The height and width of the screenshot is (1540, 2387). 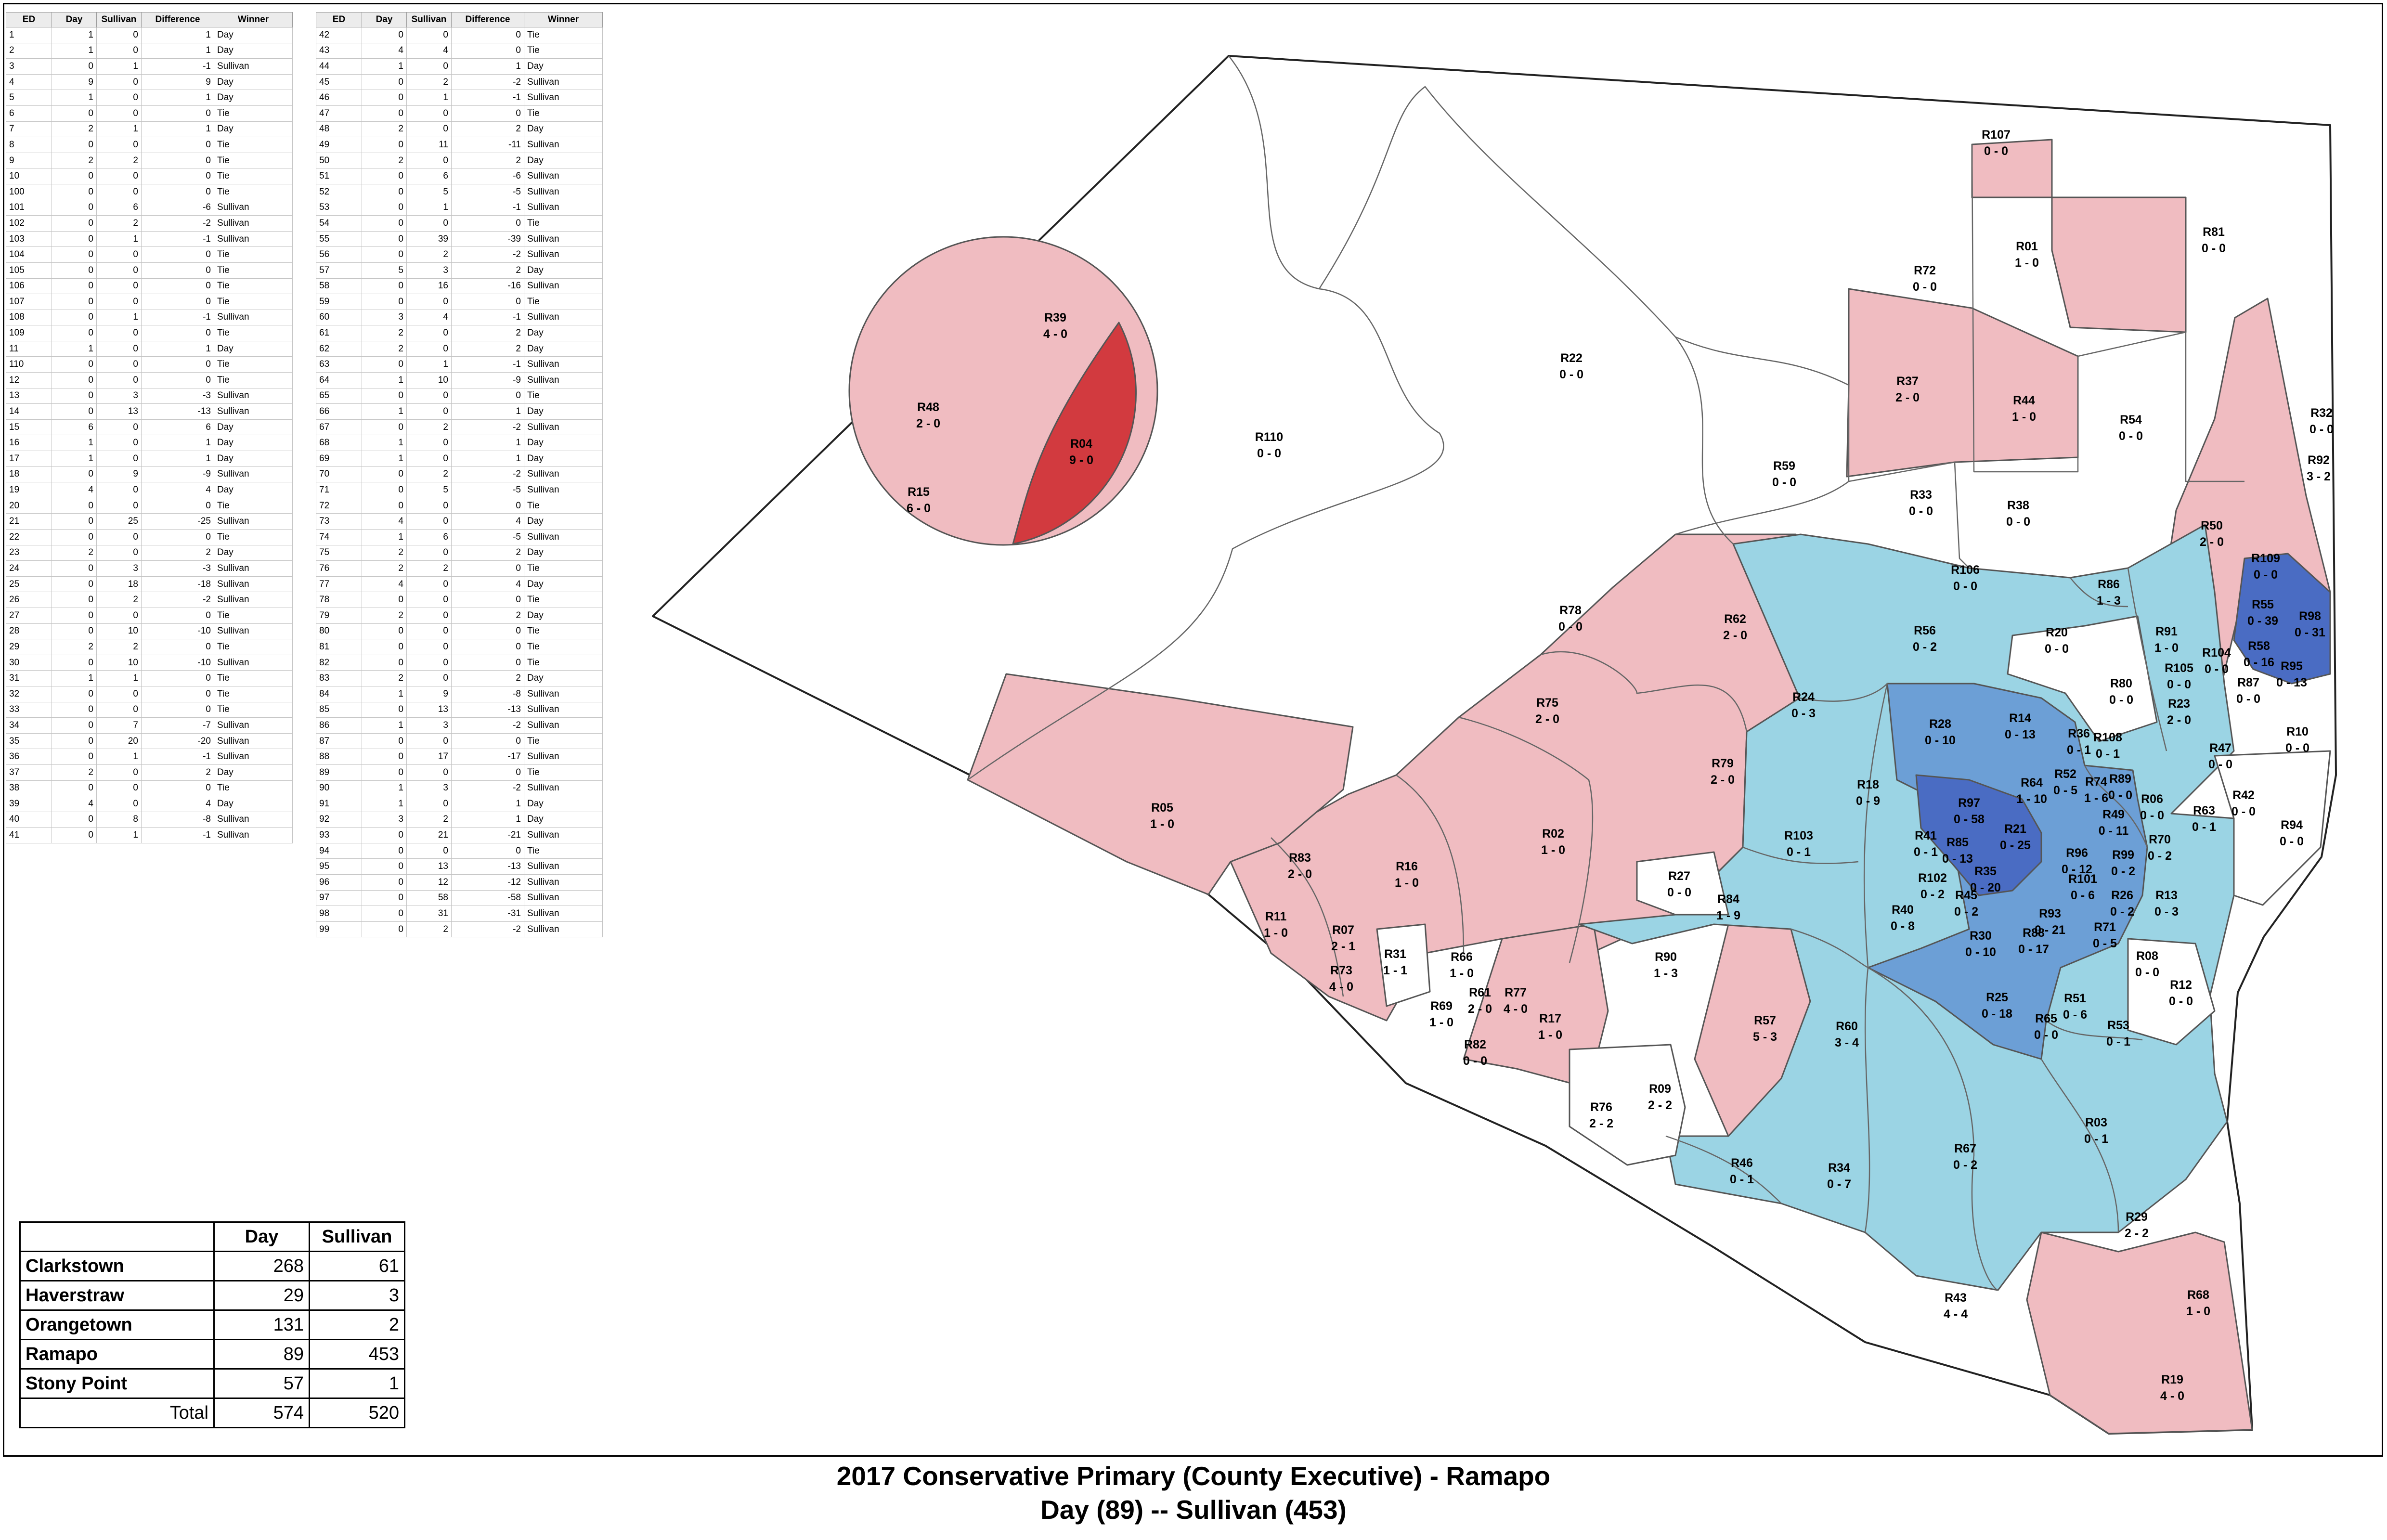 What do you see at coordinates (29, 317) in the screenshot?
I see `cell-ed: 108` at bounding box center [29, 317].